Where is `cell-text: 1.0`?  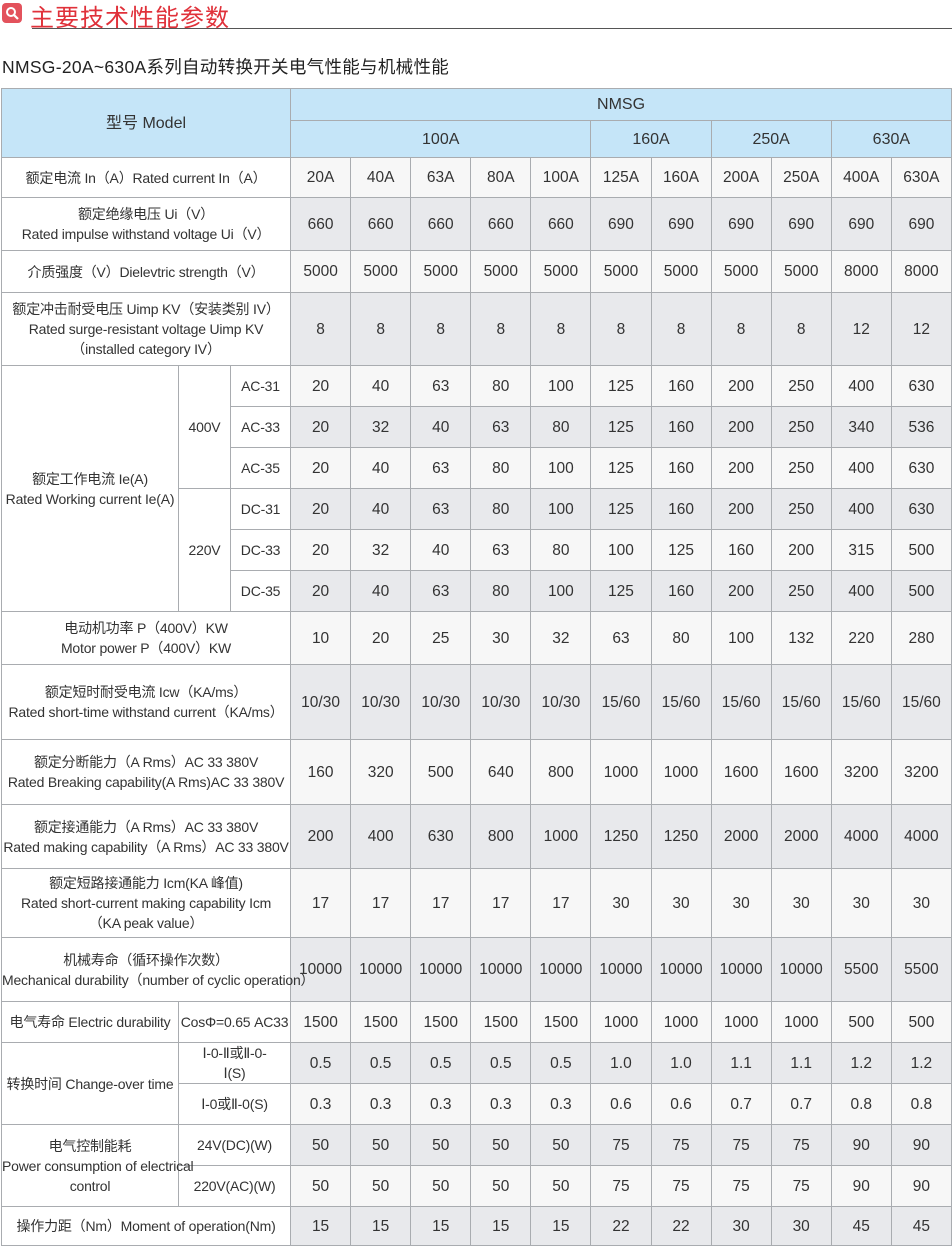 cell-text: 1.0 is located at coordinates (621, 1063).